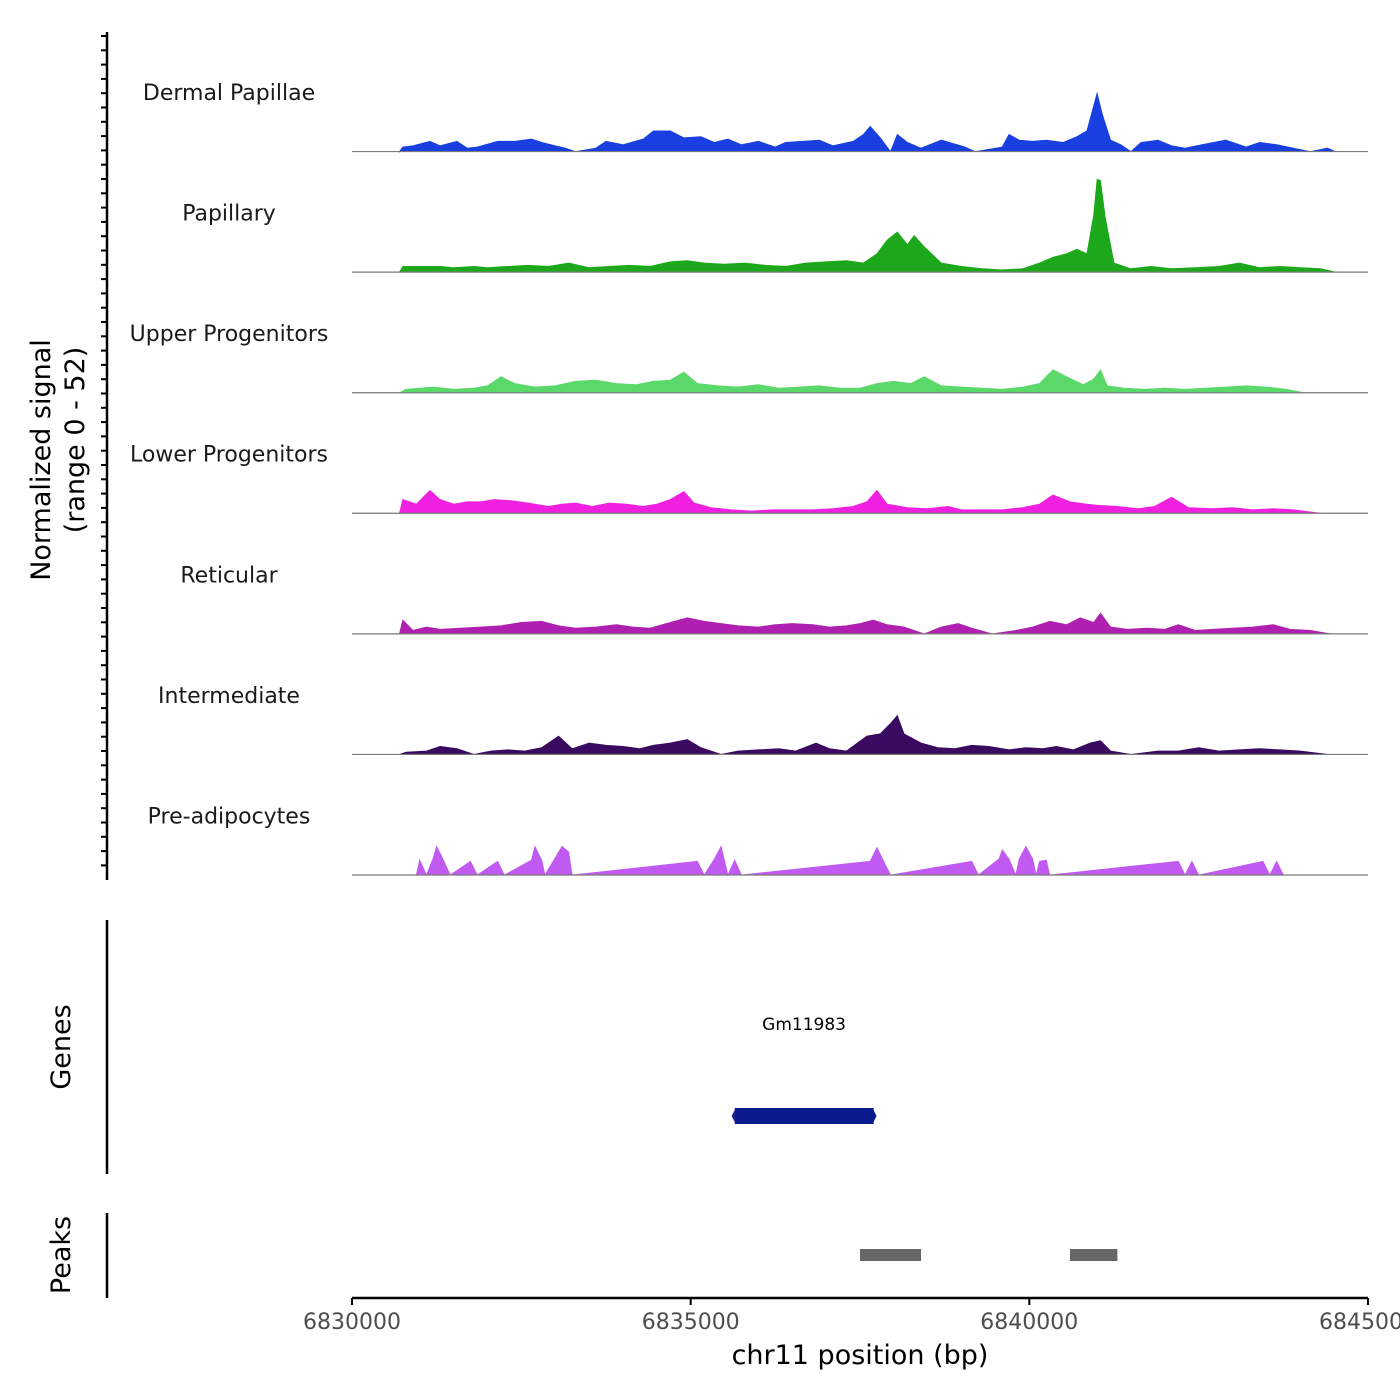  What do you see at coordinates (229, 93) in the screenshot?
I see `track-label: Dermal Papillae` at bounding box center [229, 93].